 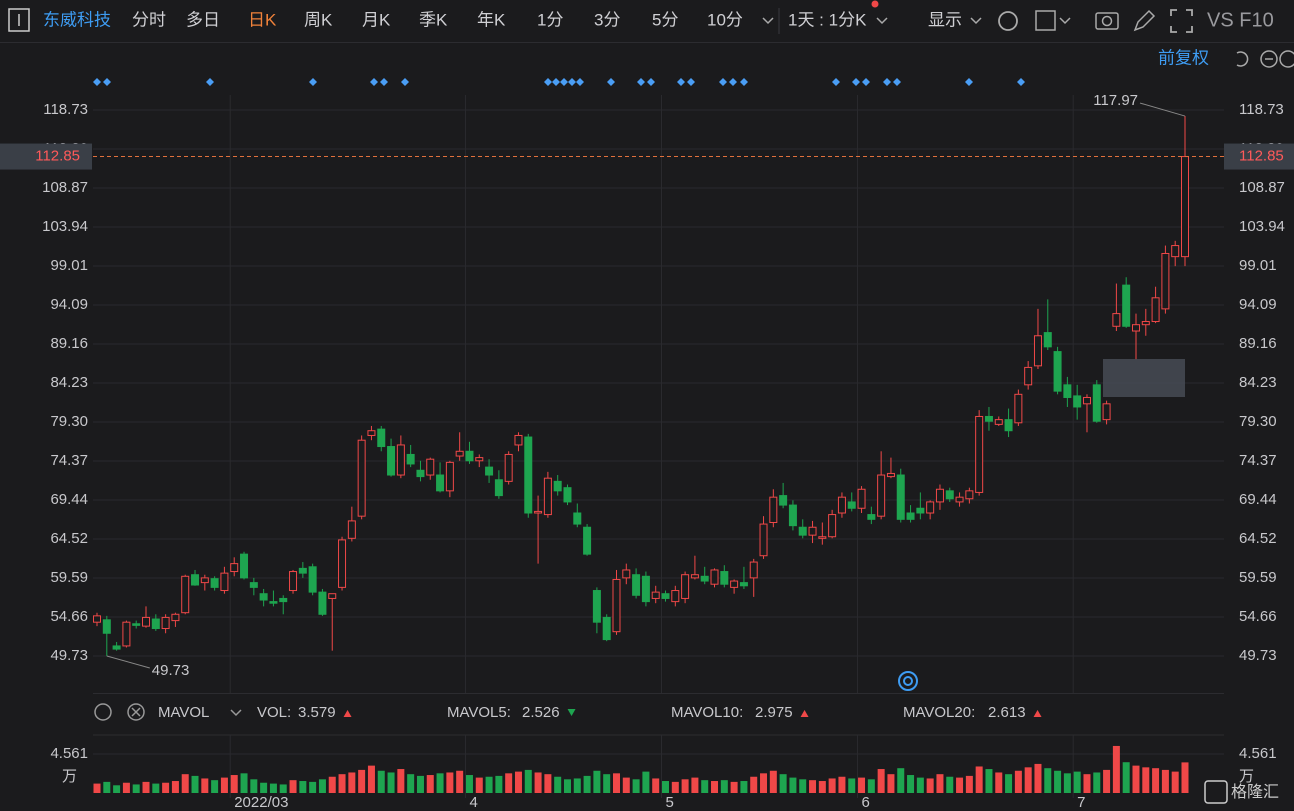 What do you see at coordinates (1007, 712) in the screenshot?
I see `indicator-value: 2.613` at bounding box center [1007, 712].